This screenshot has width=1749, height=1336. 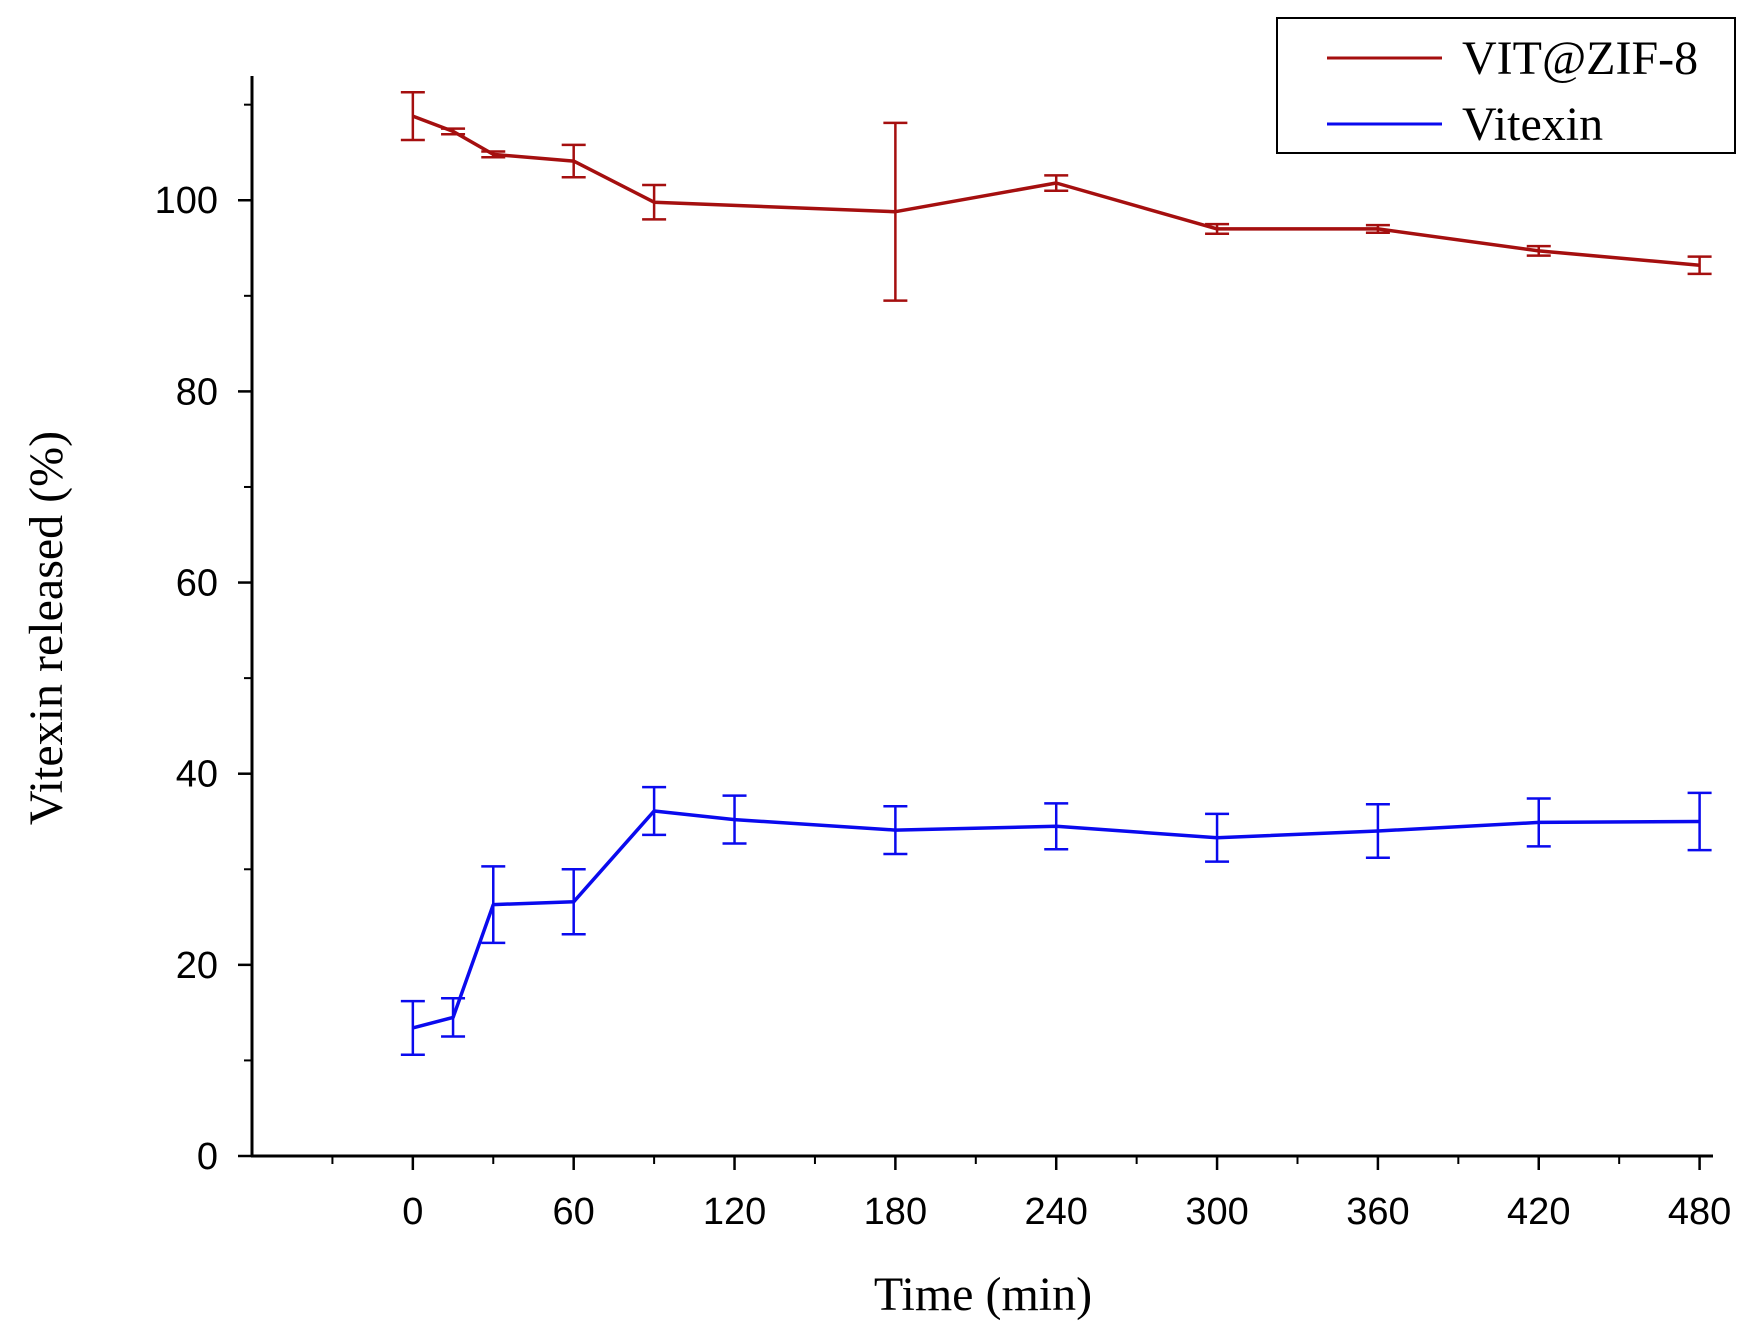 I want to click on x-tick-label: 480, so click(x=1699, y=1212).